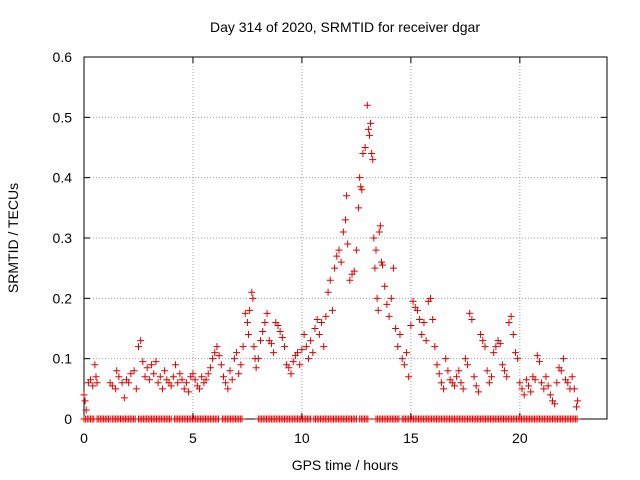 The width and height of the screenshot is (640, 480). I want to click on x-tick-label: 15, so click(411, 438).